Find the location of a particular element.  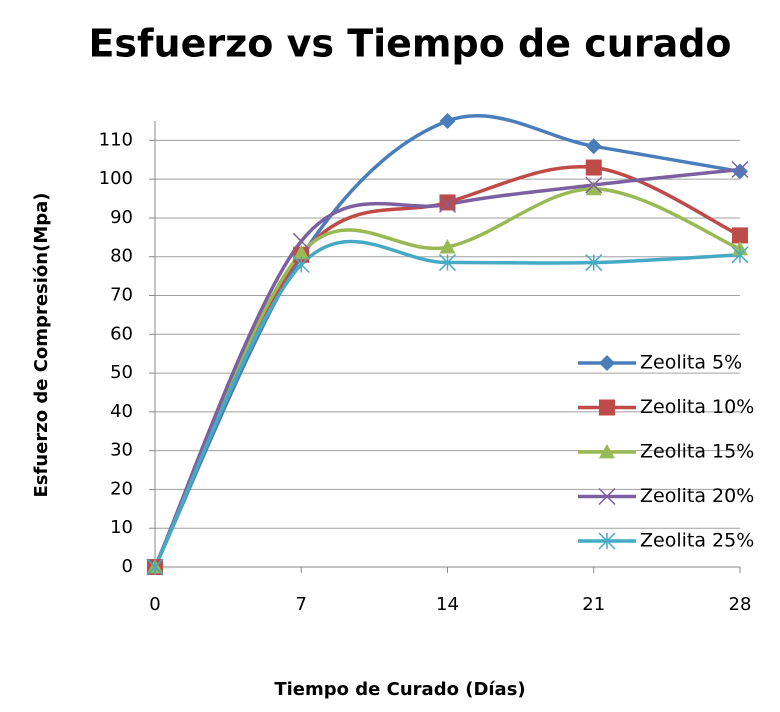

y-tick-label: 10 is located at coordinates (121, 527).